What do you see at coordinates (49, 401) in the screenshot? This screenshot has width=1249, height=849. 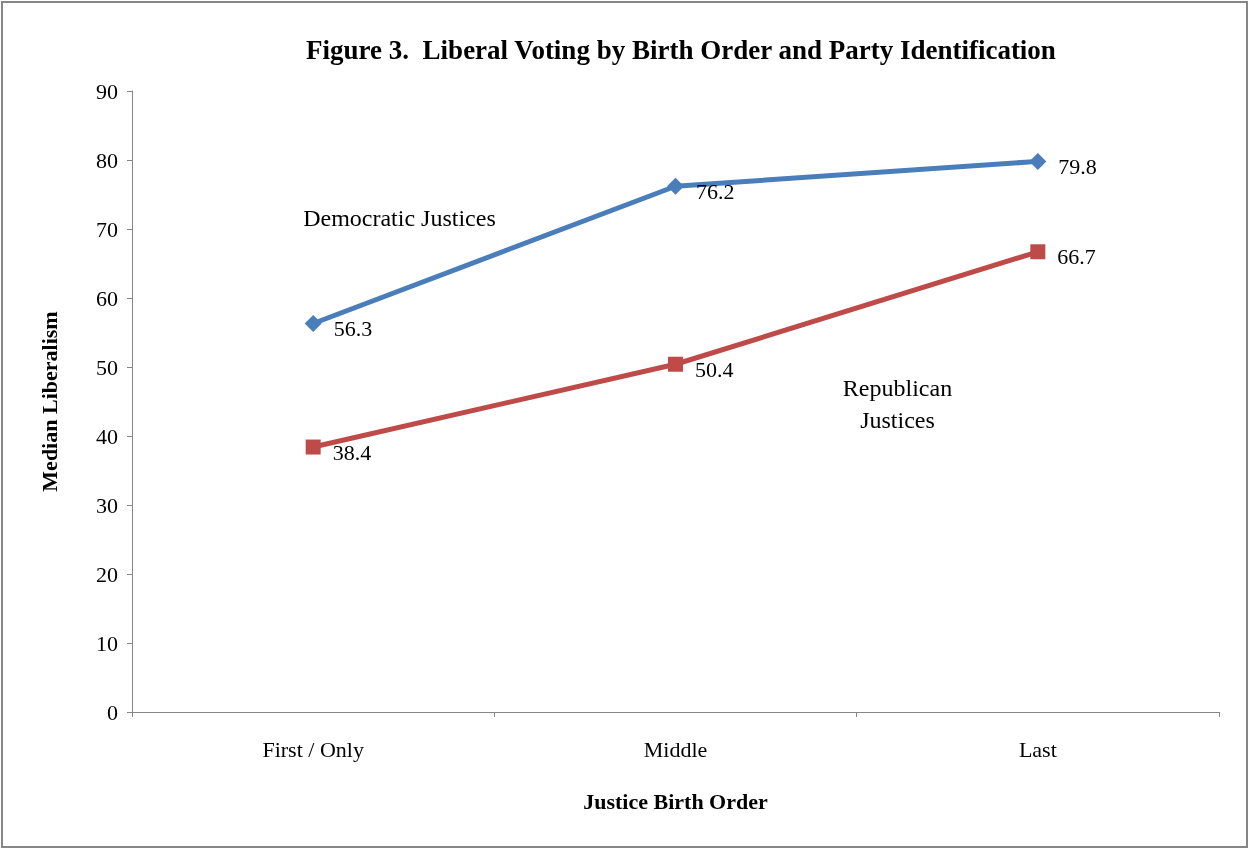 I see `y-axis-title: Median Liberalism` at bounding box center [49, 401].